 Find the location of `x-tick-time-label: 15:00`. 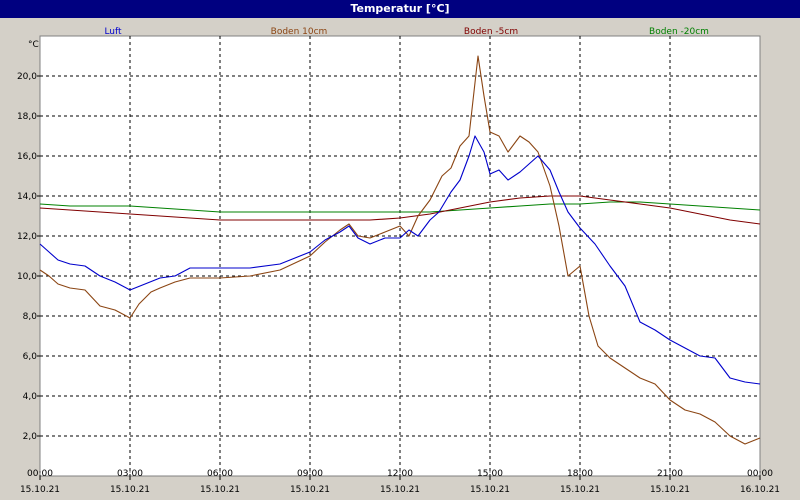

x-tick-time-label: 15:00 is located at coordinates (490, 474).